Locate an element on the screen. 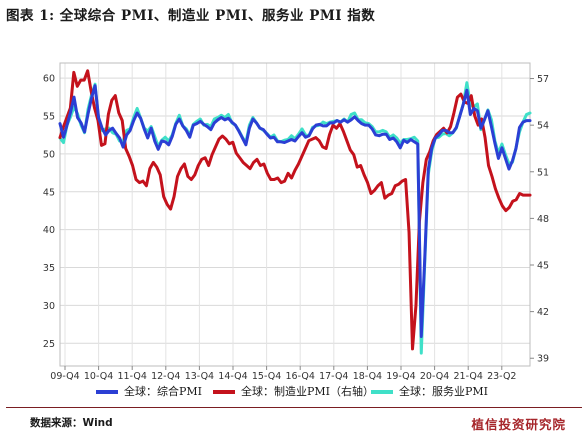 Image resolution: width=586 pixels, height=447 pixels. brand-name: 植信投资研究院 is located at coordinates (518, 424).